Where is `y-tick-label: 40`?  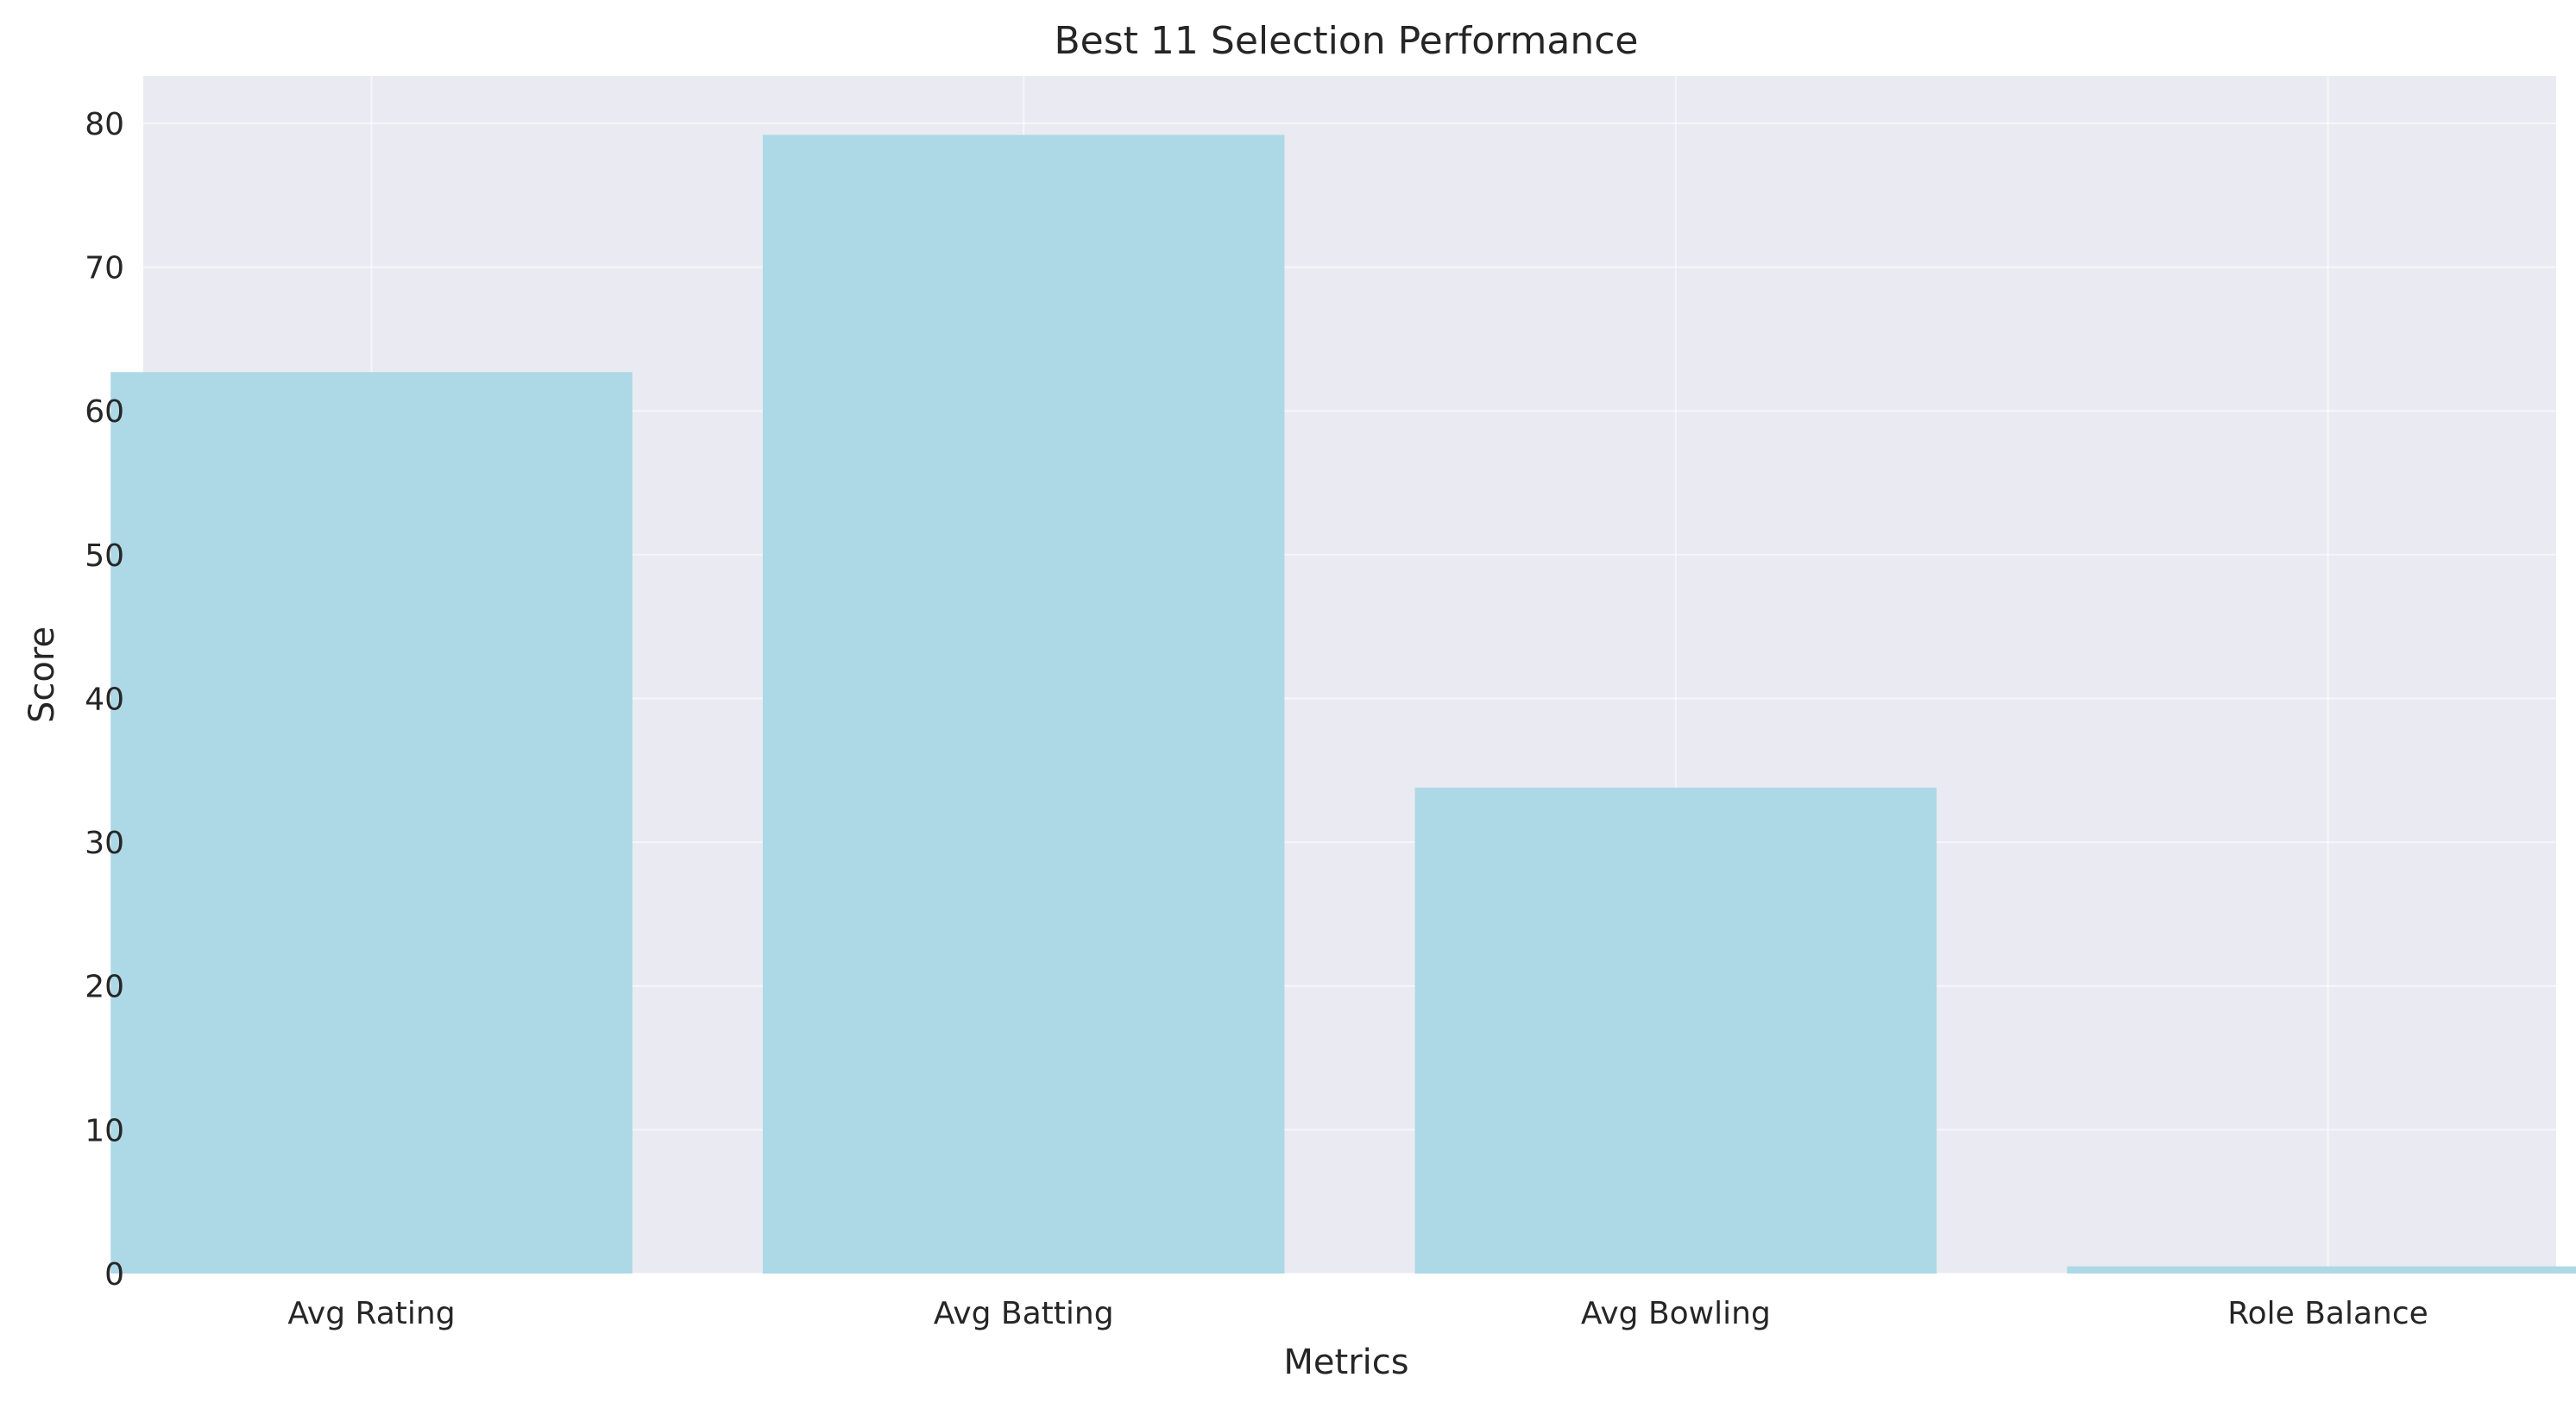
y-tick-label: 40 is located at coordinates (104, 699).